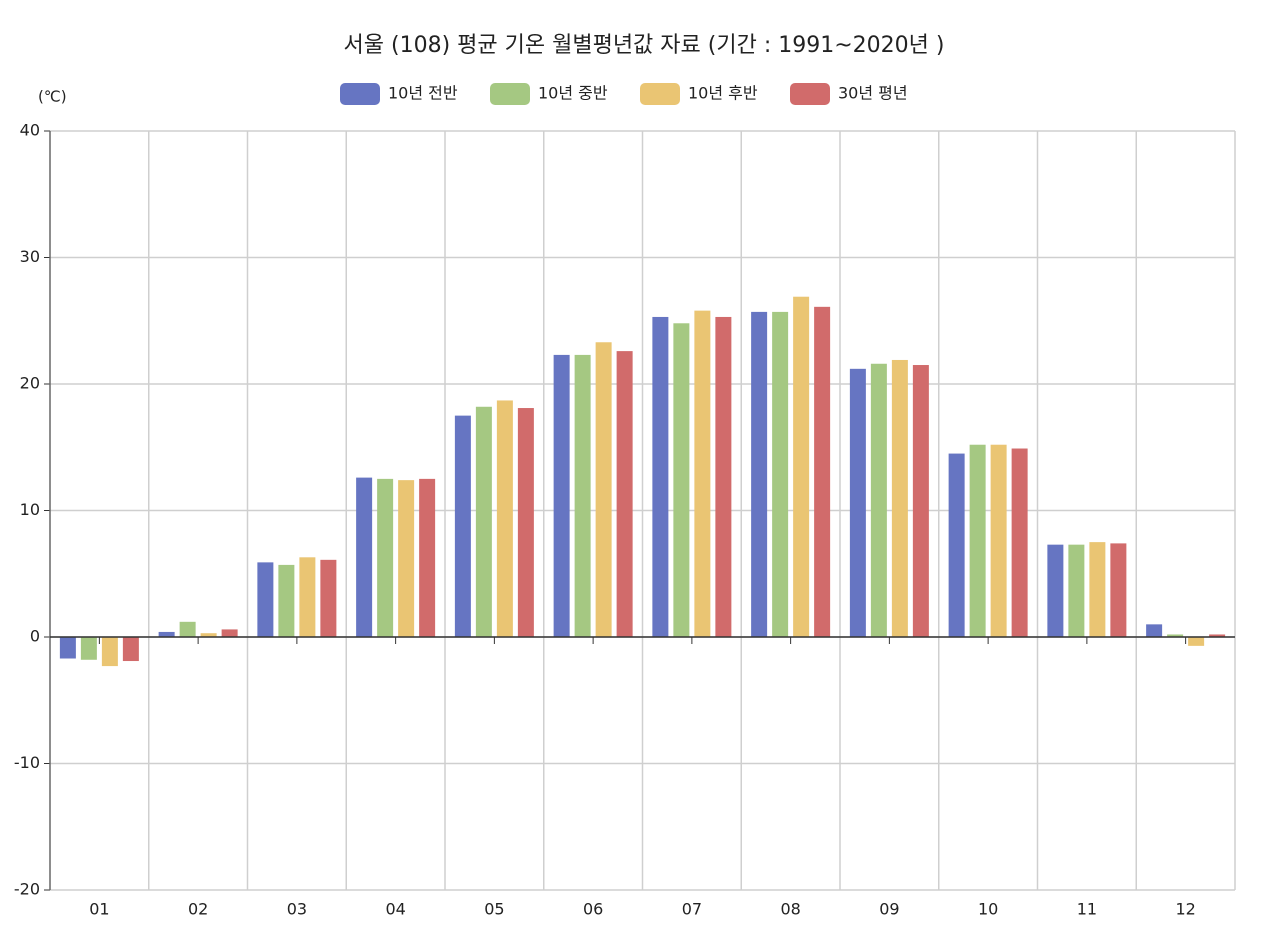 The width and height of the screenshot is (1280, 944). I want to click on legend-label: 10년 중반, so click(573, 93).